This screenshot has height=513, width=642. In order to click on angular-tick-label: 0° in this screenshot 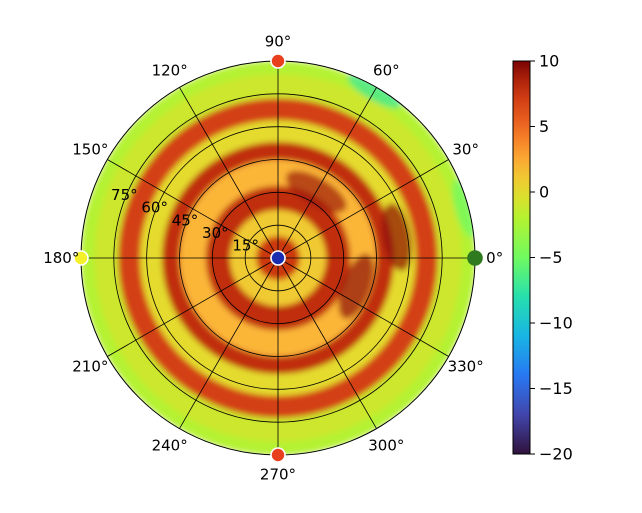, I will do `click(494, 258)`.